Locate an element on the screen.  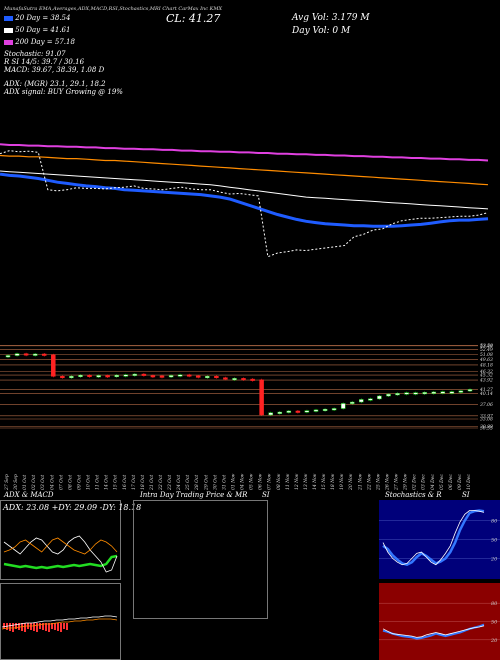
price-tick-15: 30.55 is located at coordinates (486, 429).